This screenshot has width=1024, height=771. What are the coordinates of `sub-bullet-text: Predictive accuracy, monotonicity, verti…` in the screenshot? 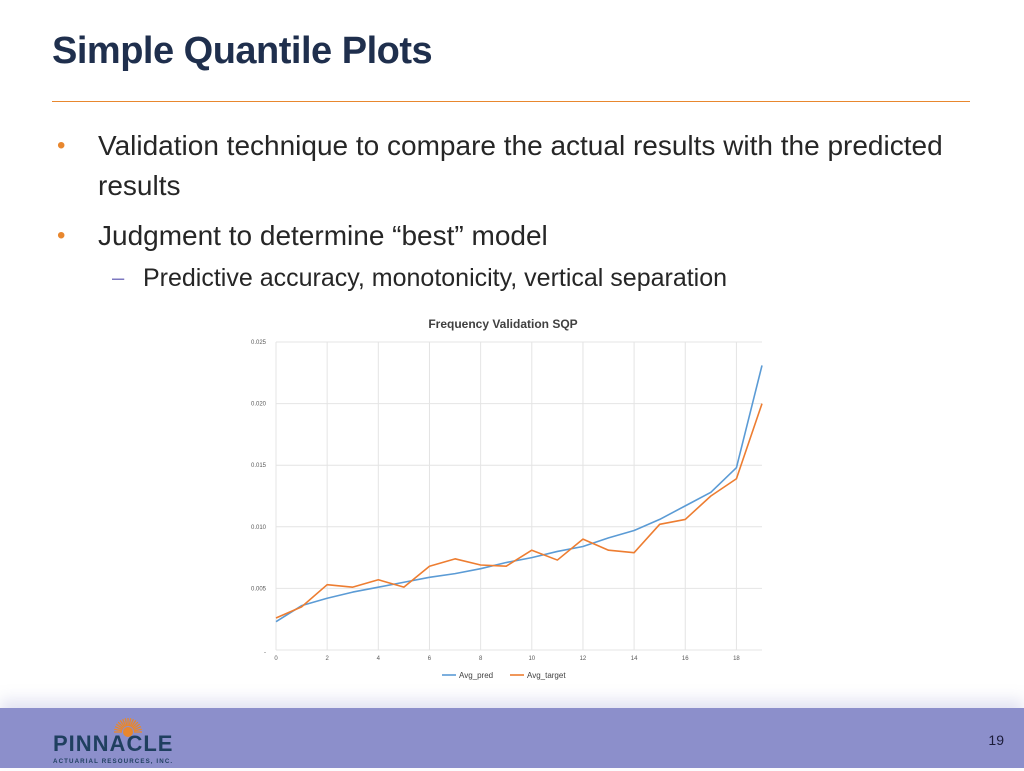 It's located at (435, 278).